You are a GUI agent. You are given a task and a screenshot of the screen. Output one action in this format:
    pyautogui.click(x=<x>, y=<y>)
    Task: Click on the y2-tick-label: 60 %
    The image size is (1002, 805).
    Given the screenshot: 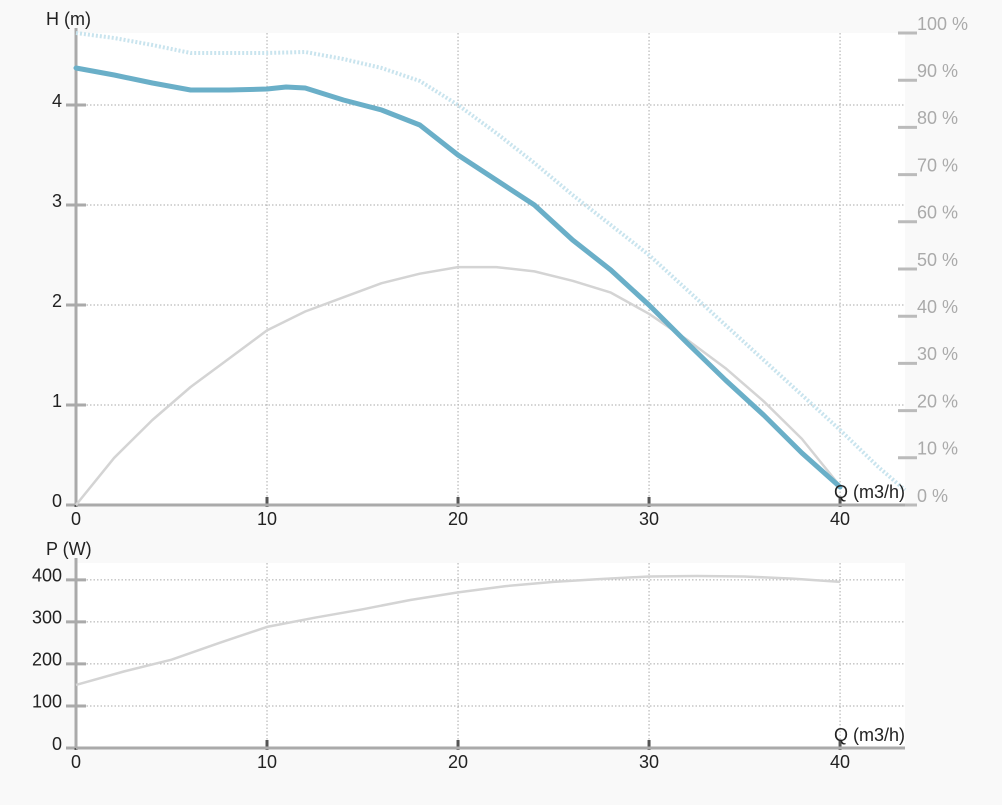 What is the action you would take?
    pyautogui.click(x=937, y=213)
    